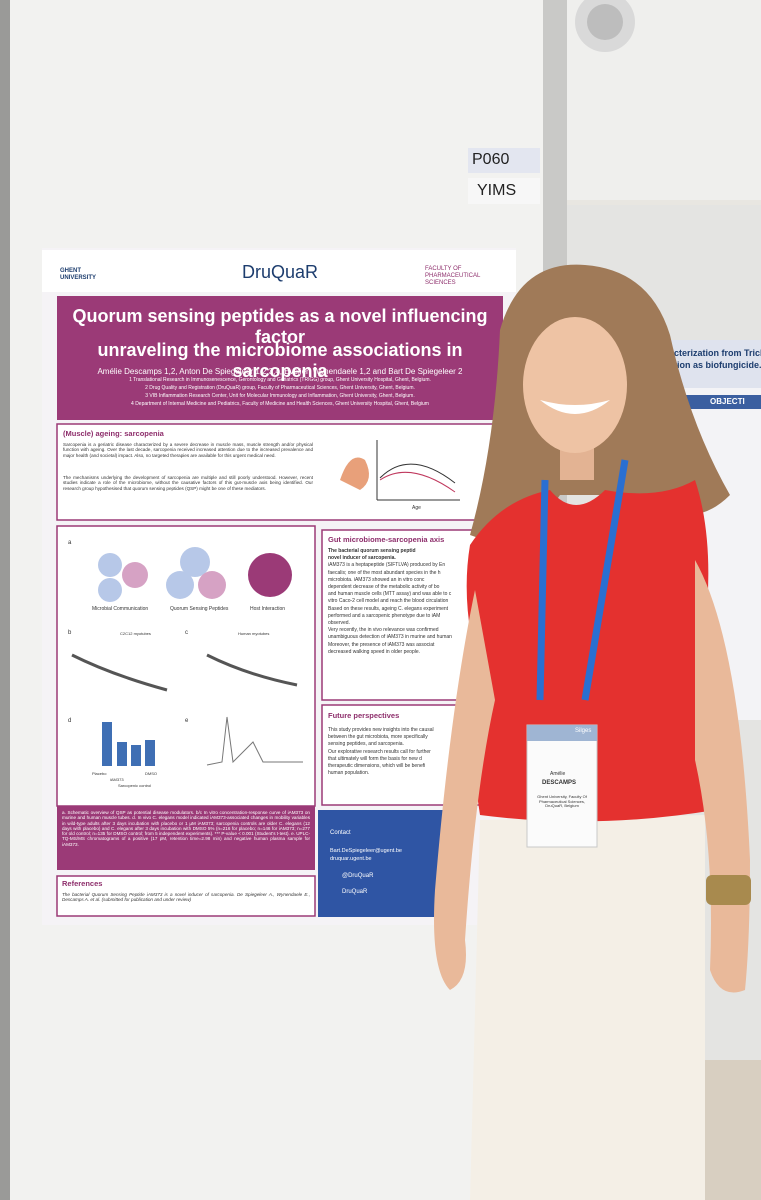  What do you see at coordinates (339, 623) in the screenshot?
I see `text-line: observed.` at bounding box center [339, 623].